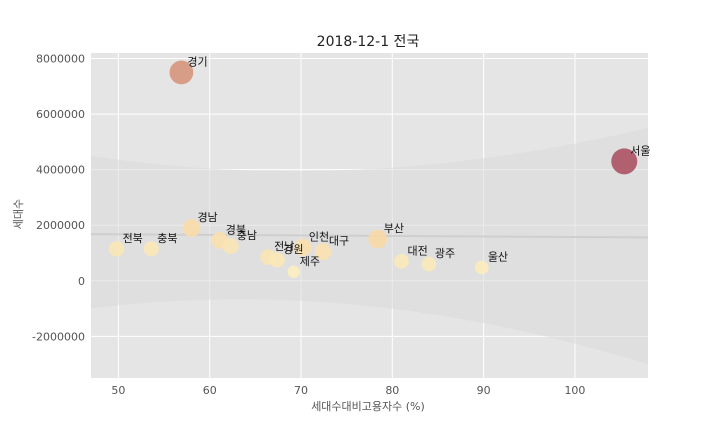 This screenshot has height=432, width=720. I want to click on x-tick-label: 90, so click(484, 390).